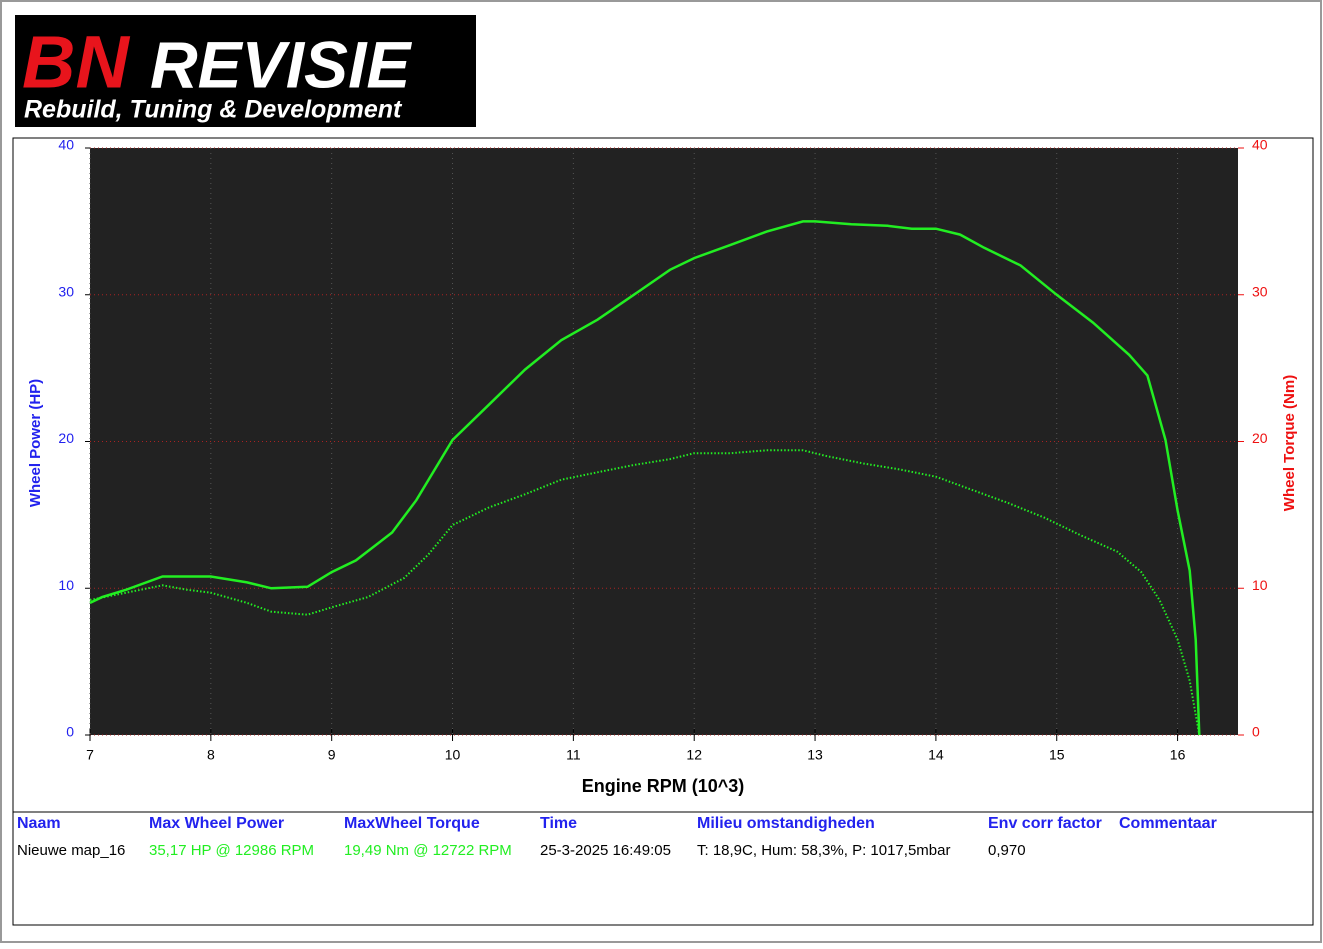 The image size is (1323, 949). Describe the element at coordinates (76, 62) in the screenshot. I see `logo-brand-red: BN` at that location.